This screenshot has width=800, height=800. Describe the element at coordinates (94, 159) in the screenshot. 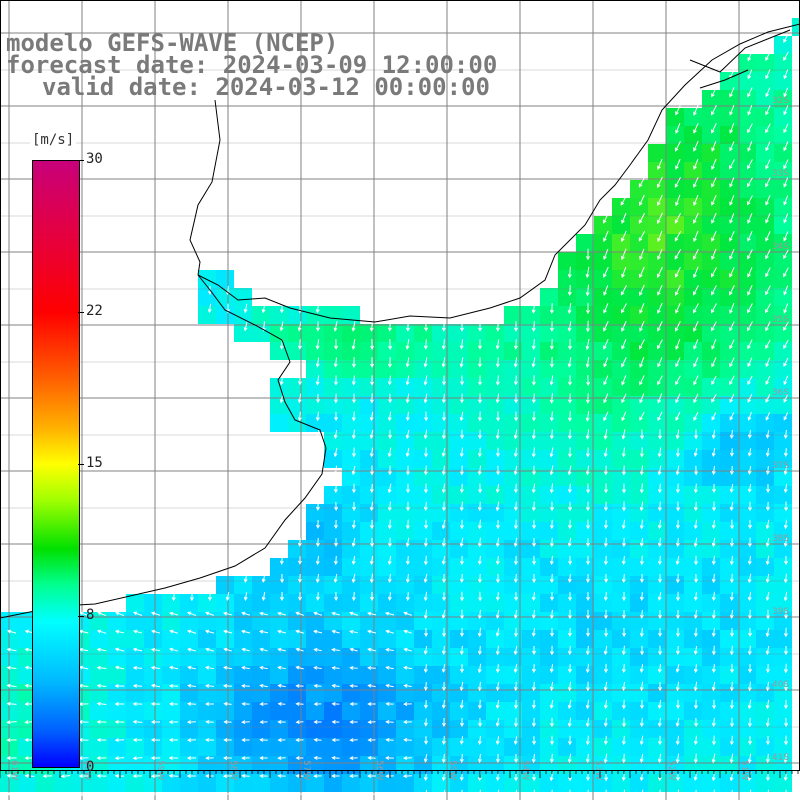

I see `colorbar-tick-30: 30` at that location.